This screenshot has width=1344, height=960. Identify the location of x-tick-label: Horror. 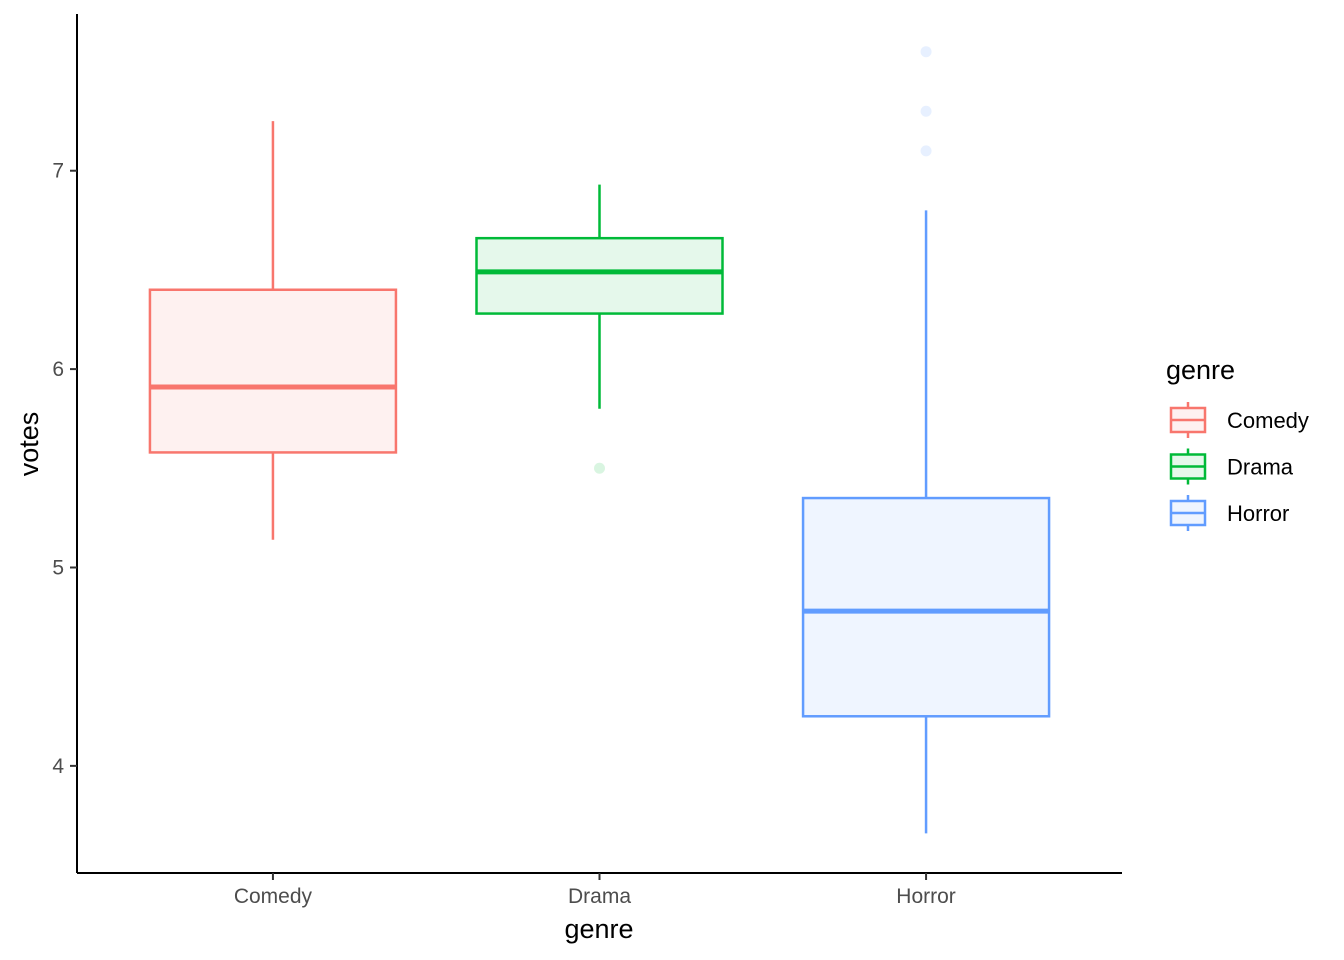
(926, 896).